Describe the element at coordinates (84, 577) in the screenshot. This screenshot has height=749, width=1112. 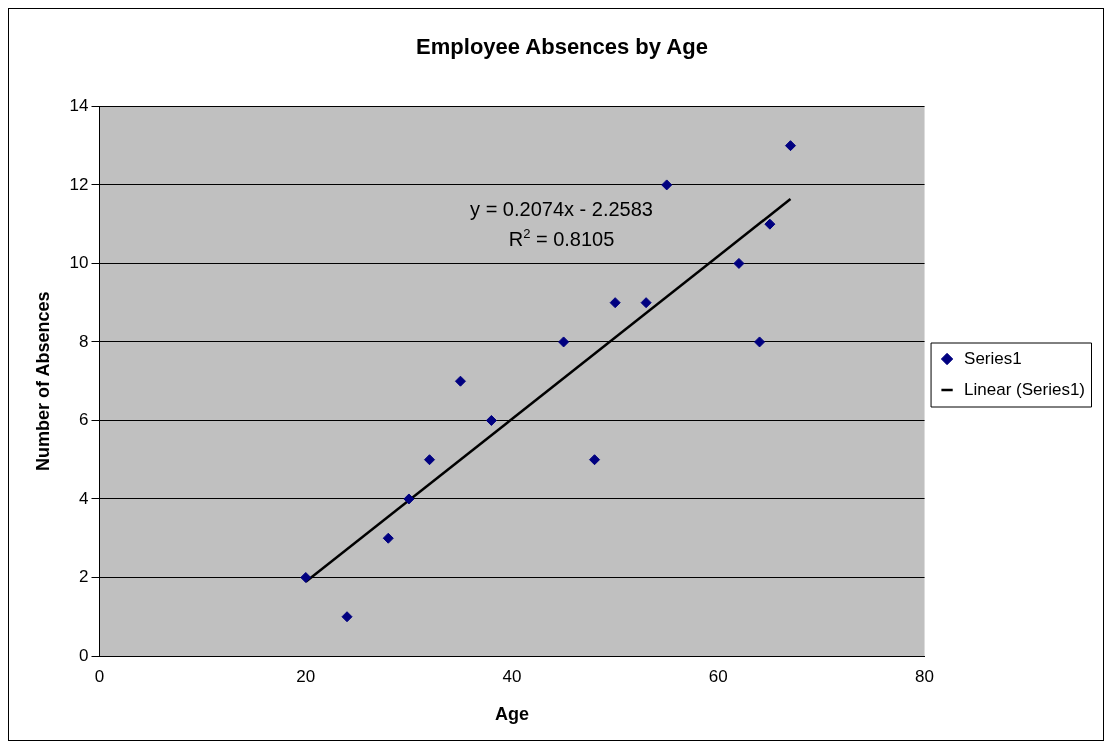
I see `y-tick-label: 2` at that location.